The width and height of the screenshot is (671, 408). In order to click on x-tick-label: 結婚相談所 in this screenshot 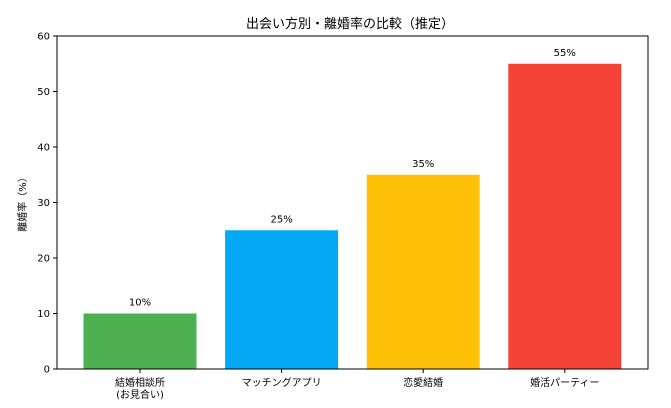, I will do `click(140, 382)`.